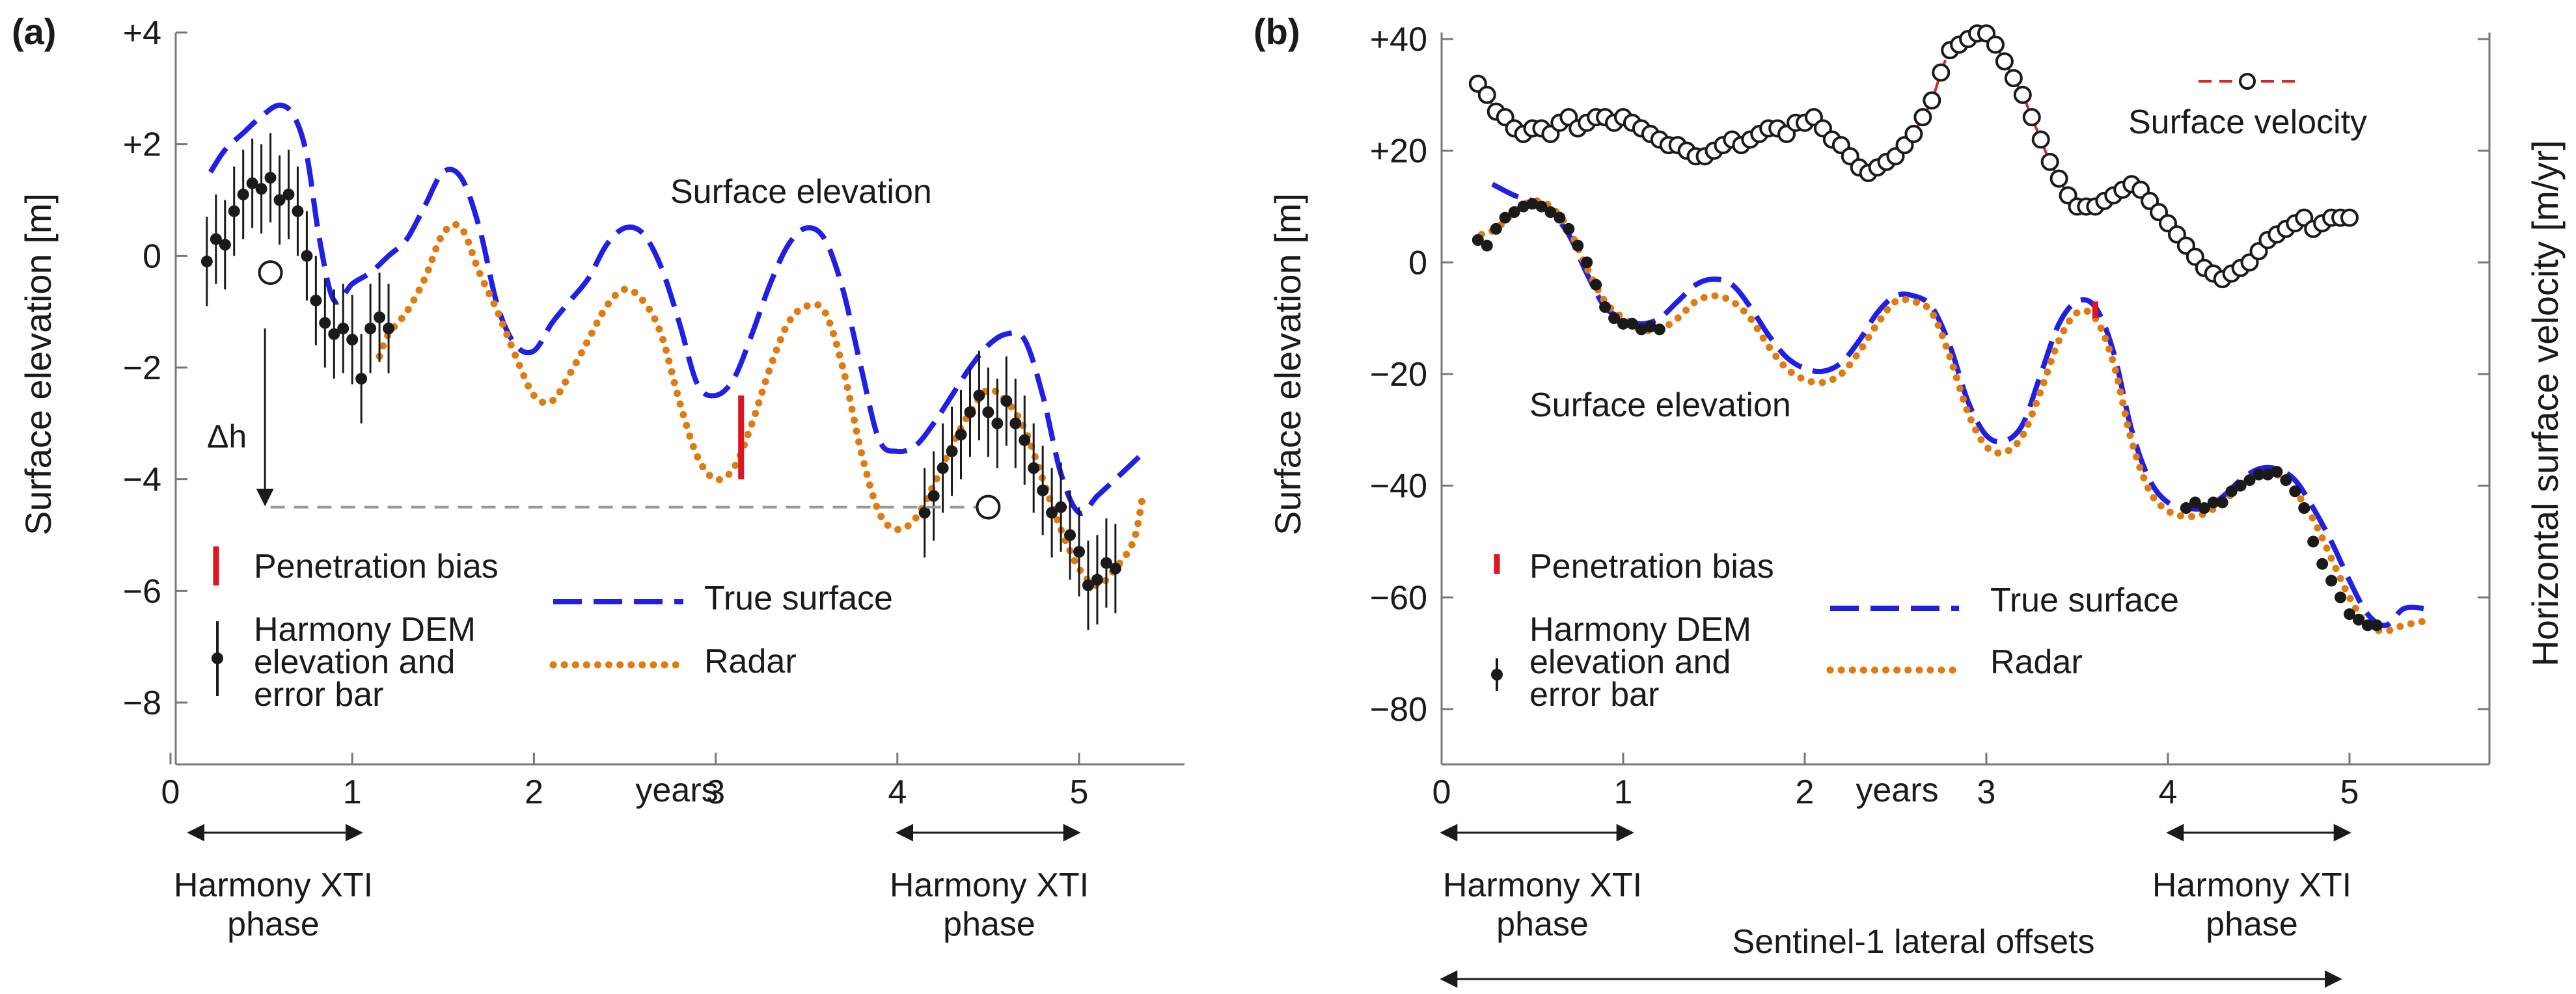 Image resolution: width=2576 pixels, height=994 pixels. What do you see at coordinates (989, 885) in the screenshot?
I see `panel-a-phase-2-line-1: Harmony XTI` at bounding box center [989, 885].